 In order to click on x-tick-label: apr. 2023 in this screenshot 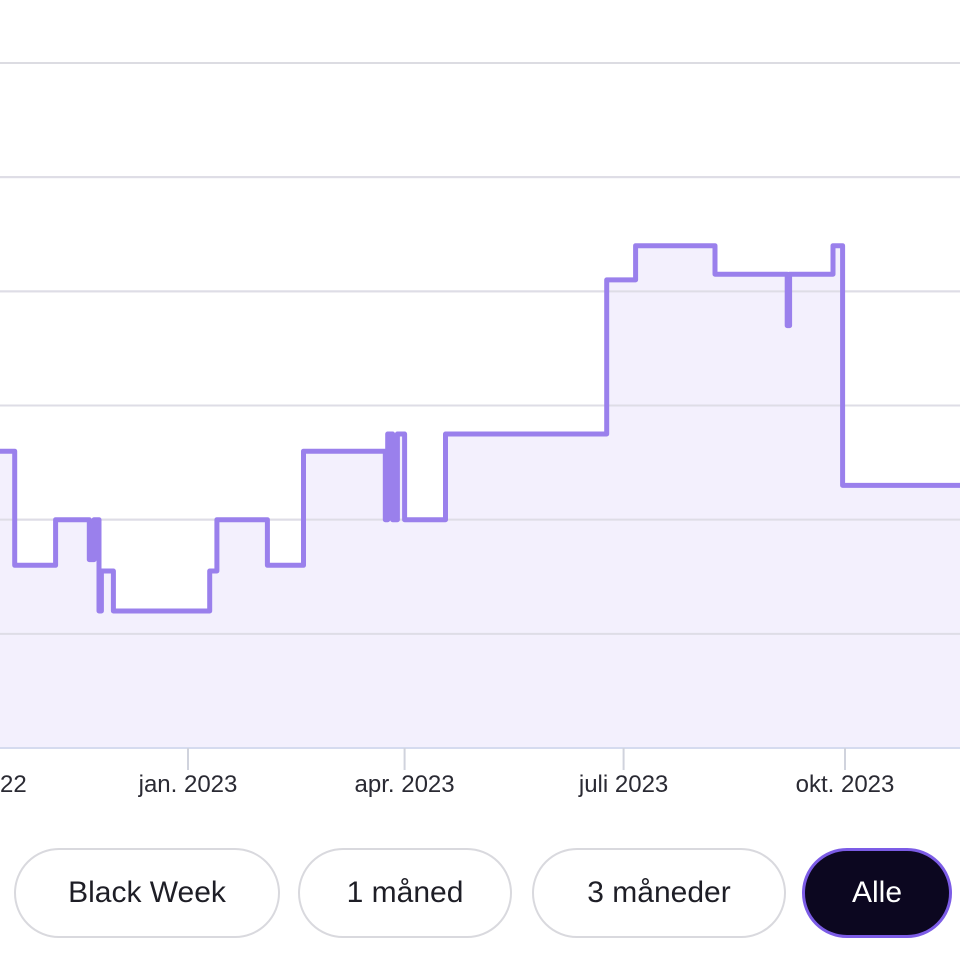, I will do `click(405, 784)`.